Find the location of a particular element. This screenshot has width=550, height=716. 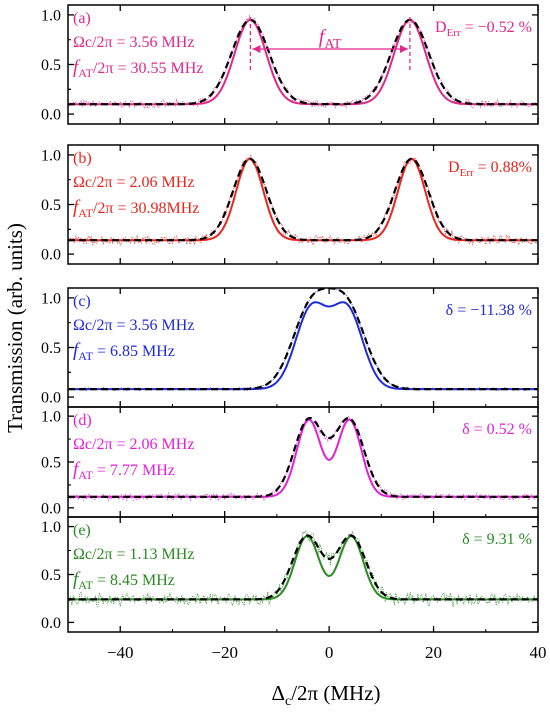

x-tick-label: −20 is located at coordinates (224, 652).